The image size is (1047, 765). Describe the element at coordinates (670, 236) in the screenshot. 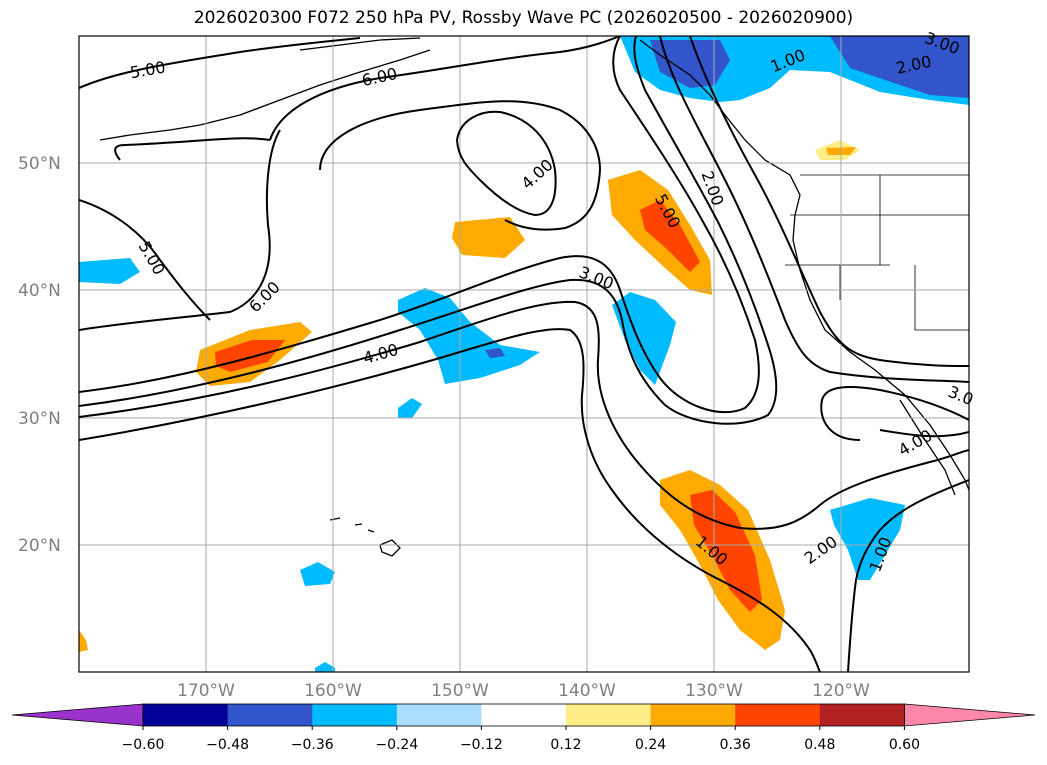

I see `positive-anomaly-northeast-core` at that location.